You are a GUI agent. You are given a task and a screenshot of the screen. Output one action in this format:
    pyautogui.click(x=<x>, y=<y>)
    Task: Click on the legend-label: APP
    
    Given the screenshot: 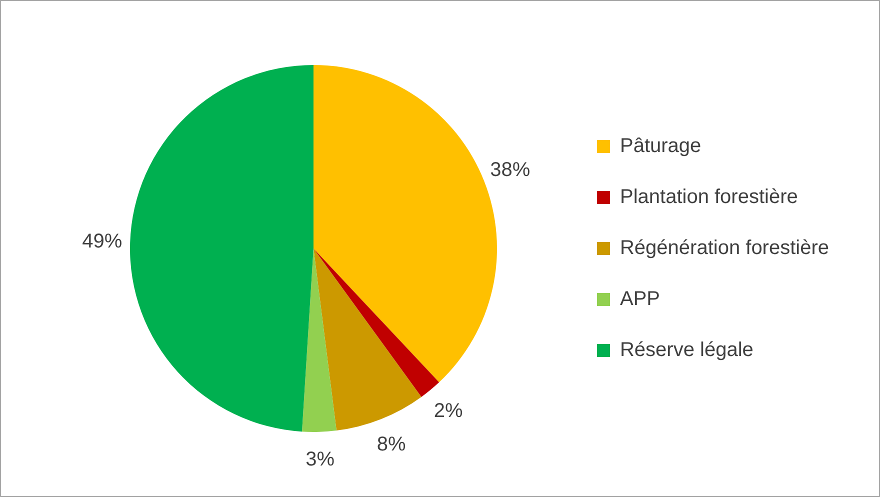 What is the action you would take?
    pyautogui.click(x=640, y=299)
    